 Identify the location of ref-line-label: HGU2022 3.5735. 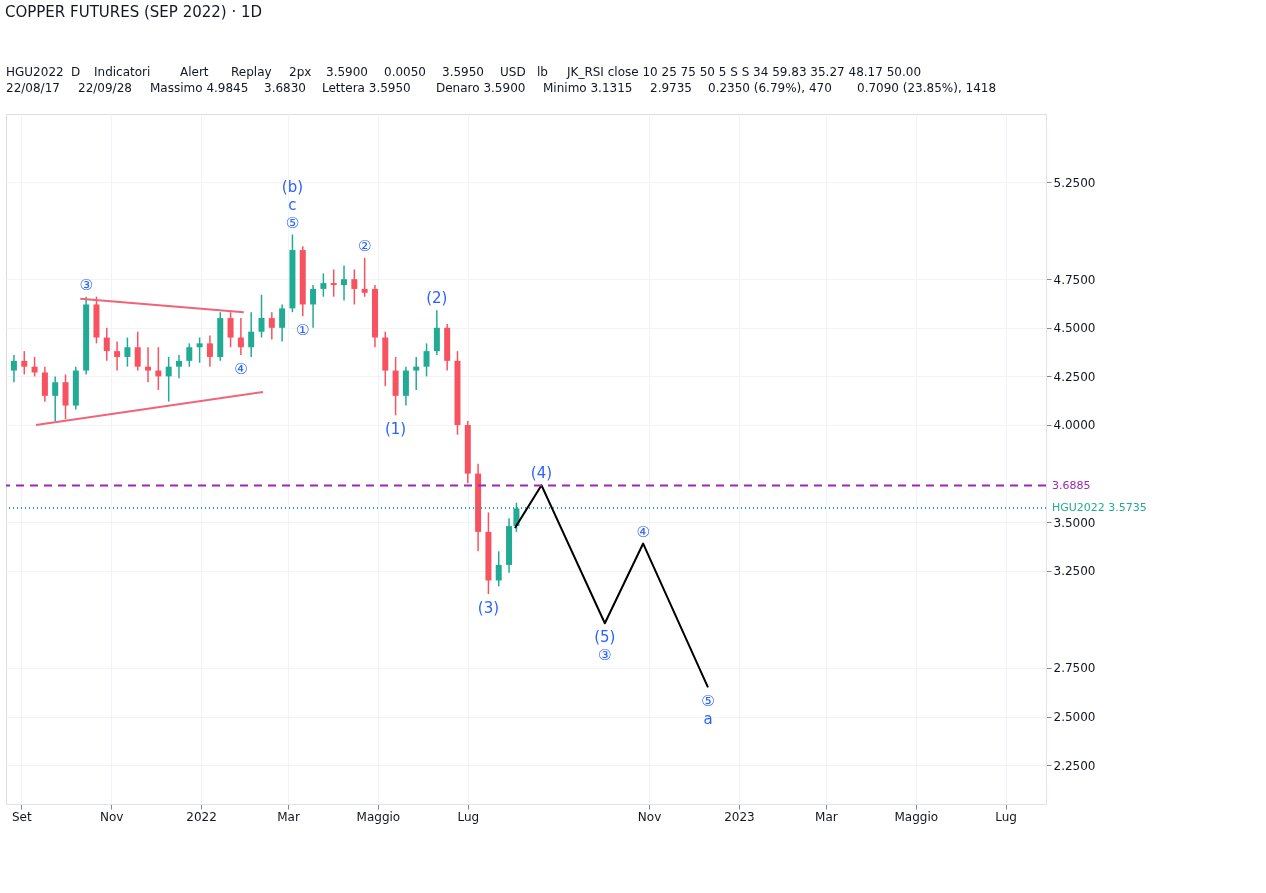
(1099, 507).